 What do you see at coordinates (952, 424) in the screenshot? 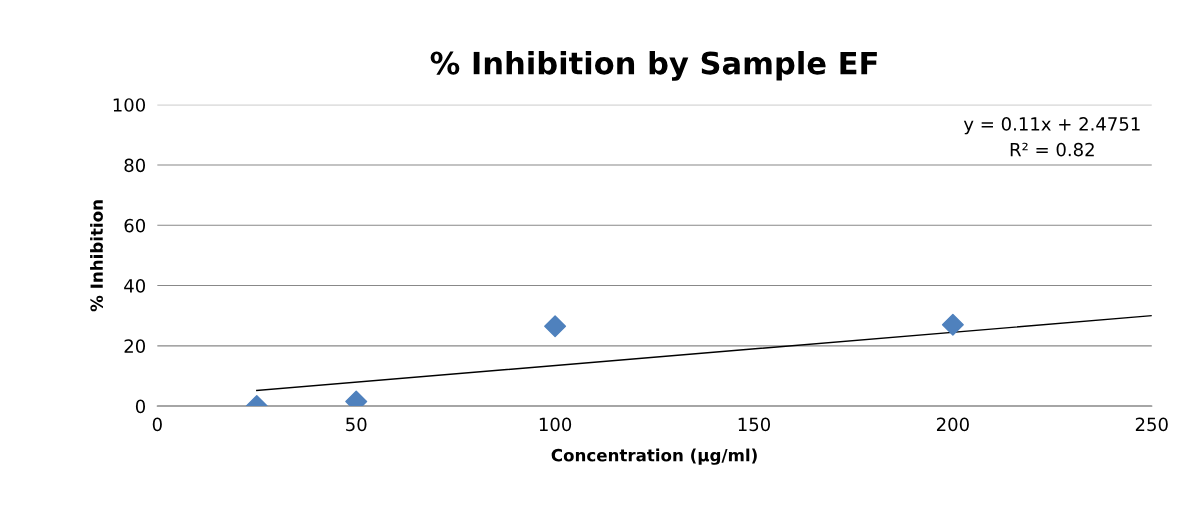
I see `x-tick-label: 200` at bounding box center [952, 424].